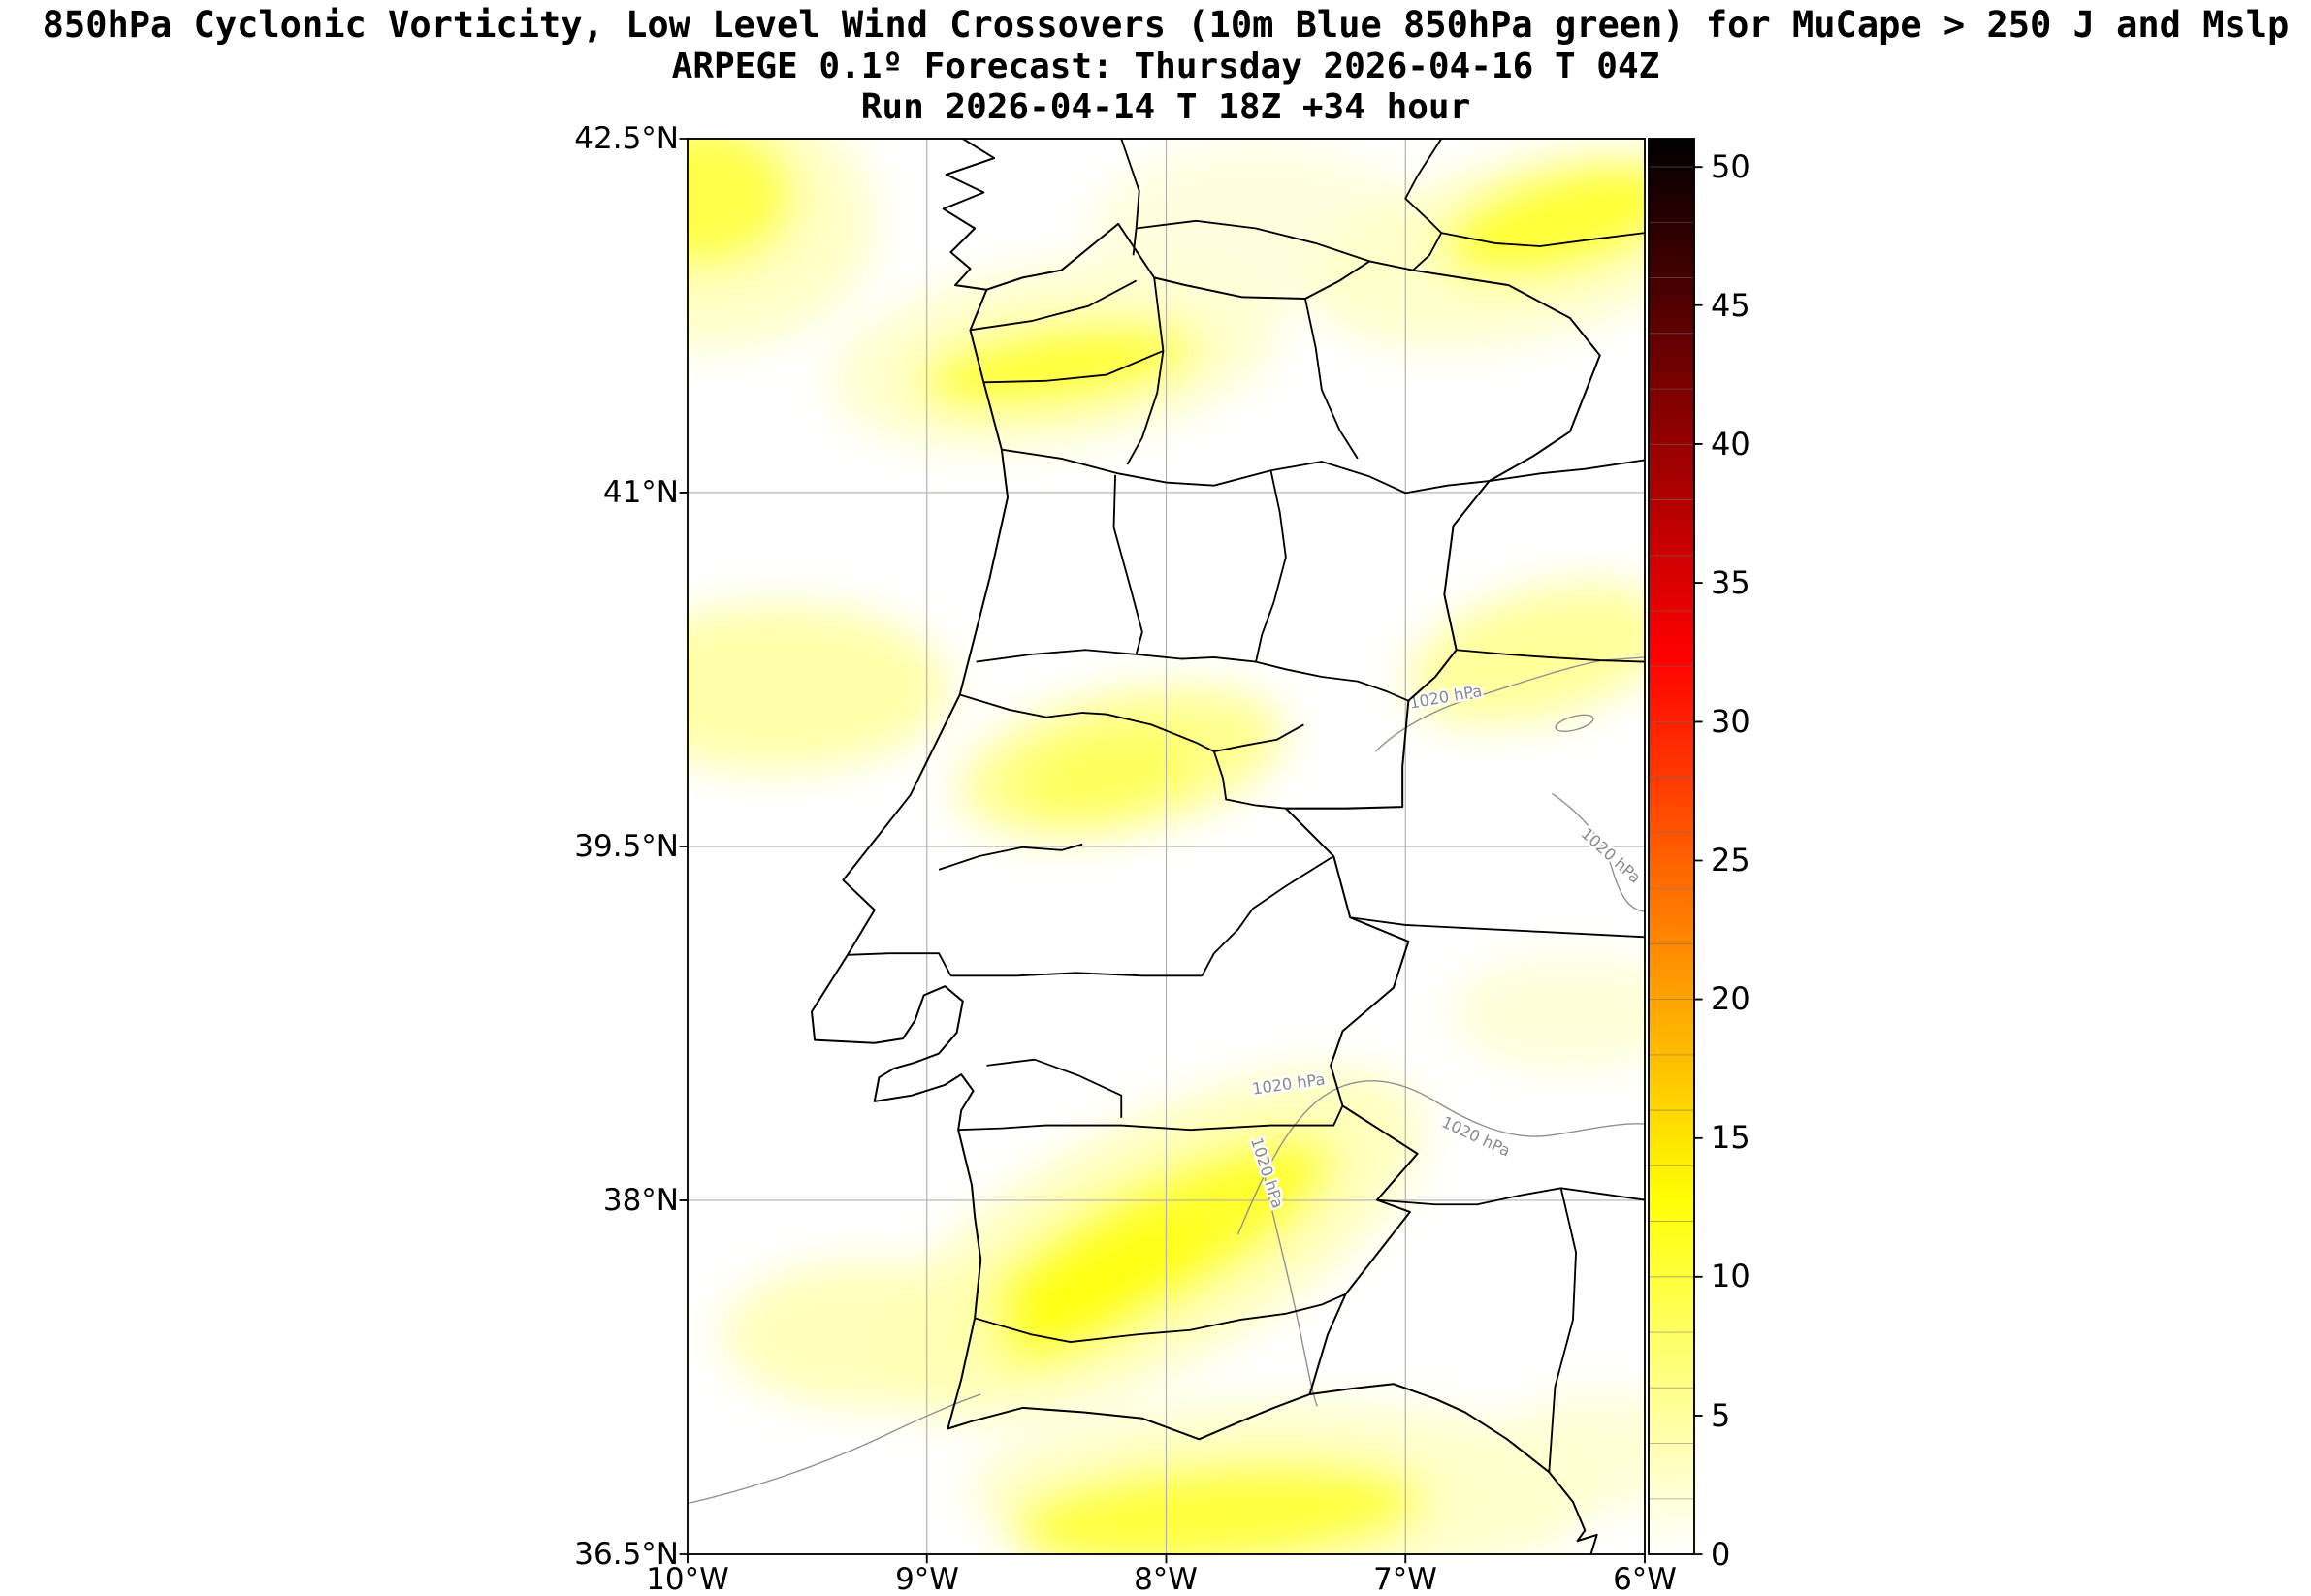  I want to click on colorbar-ticks, so click(1699, 860).